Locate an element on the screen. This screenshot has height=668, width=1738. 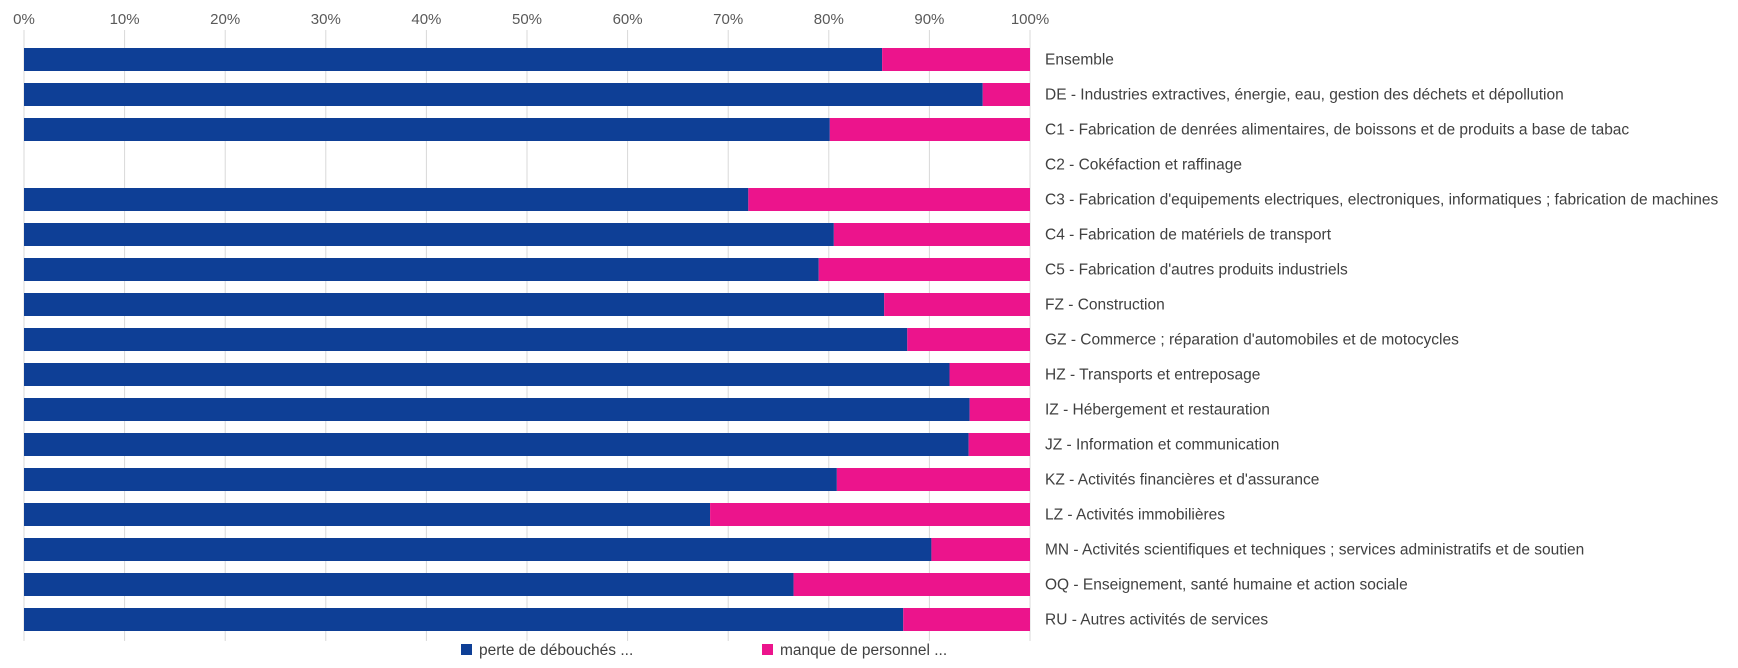
category-label: JZ - Information et communication is located at coordinates (1162, 445).